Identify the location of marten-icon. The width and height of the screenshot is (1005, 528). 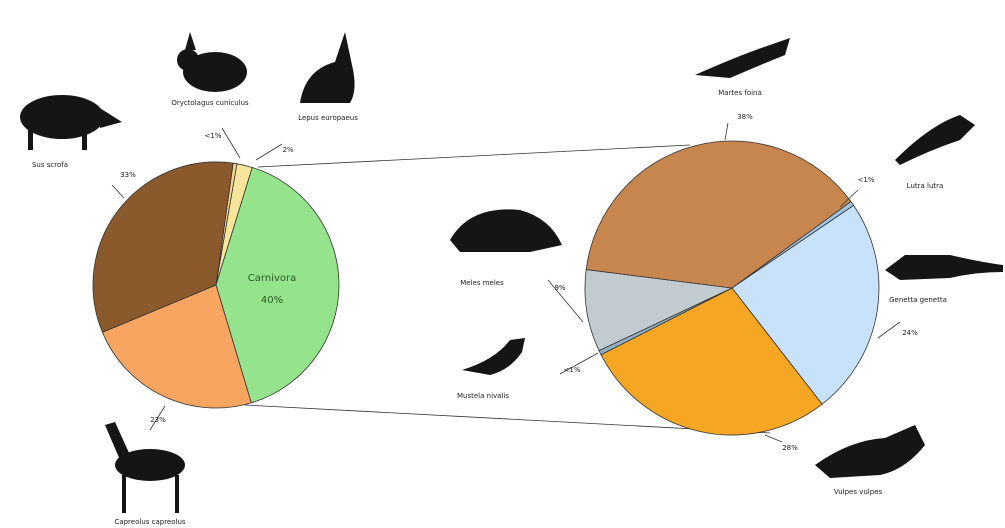
(742, 58).